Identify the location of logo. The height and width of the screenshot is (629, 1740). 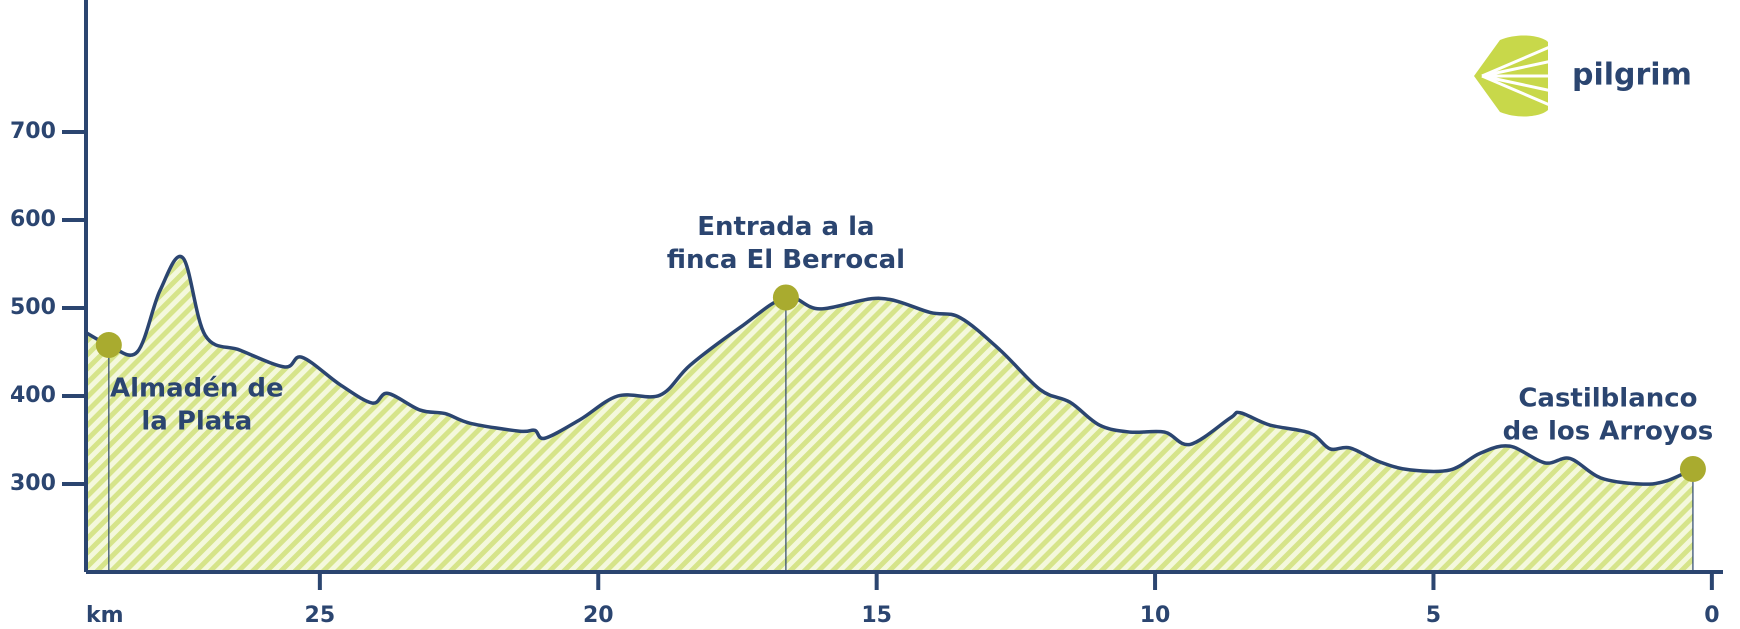
(1513, 76).